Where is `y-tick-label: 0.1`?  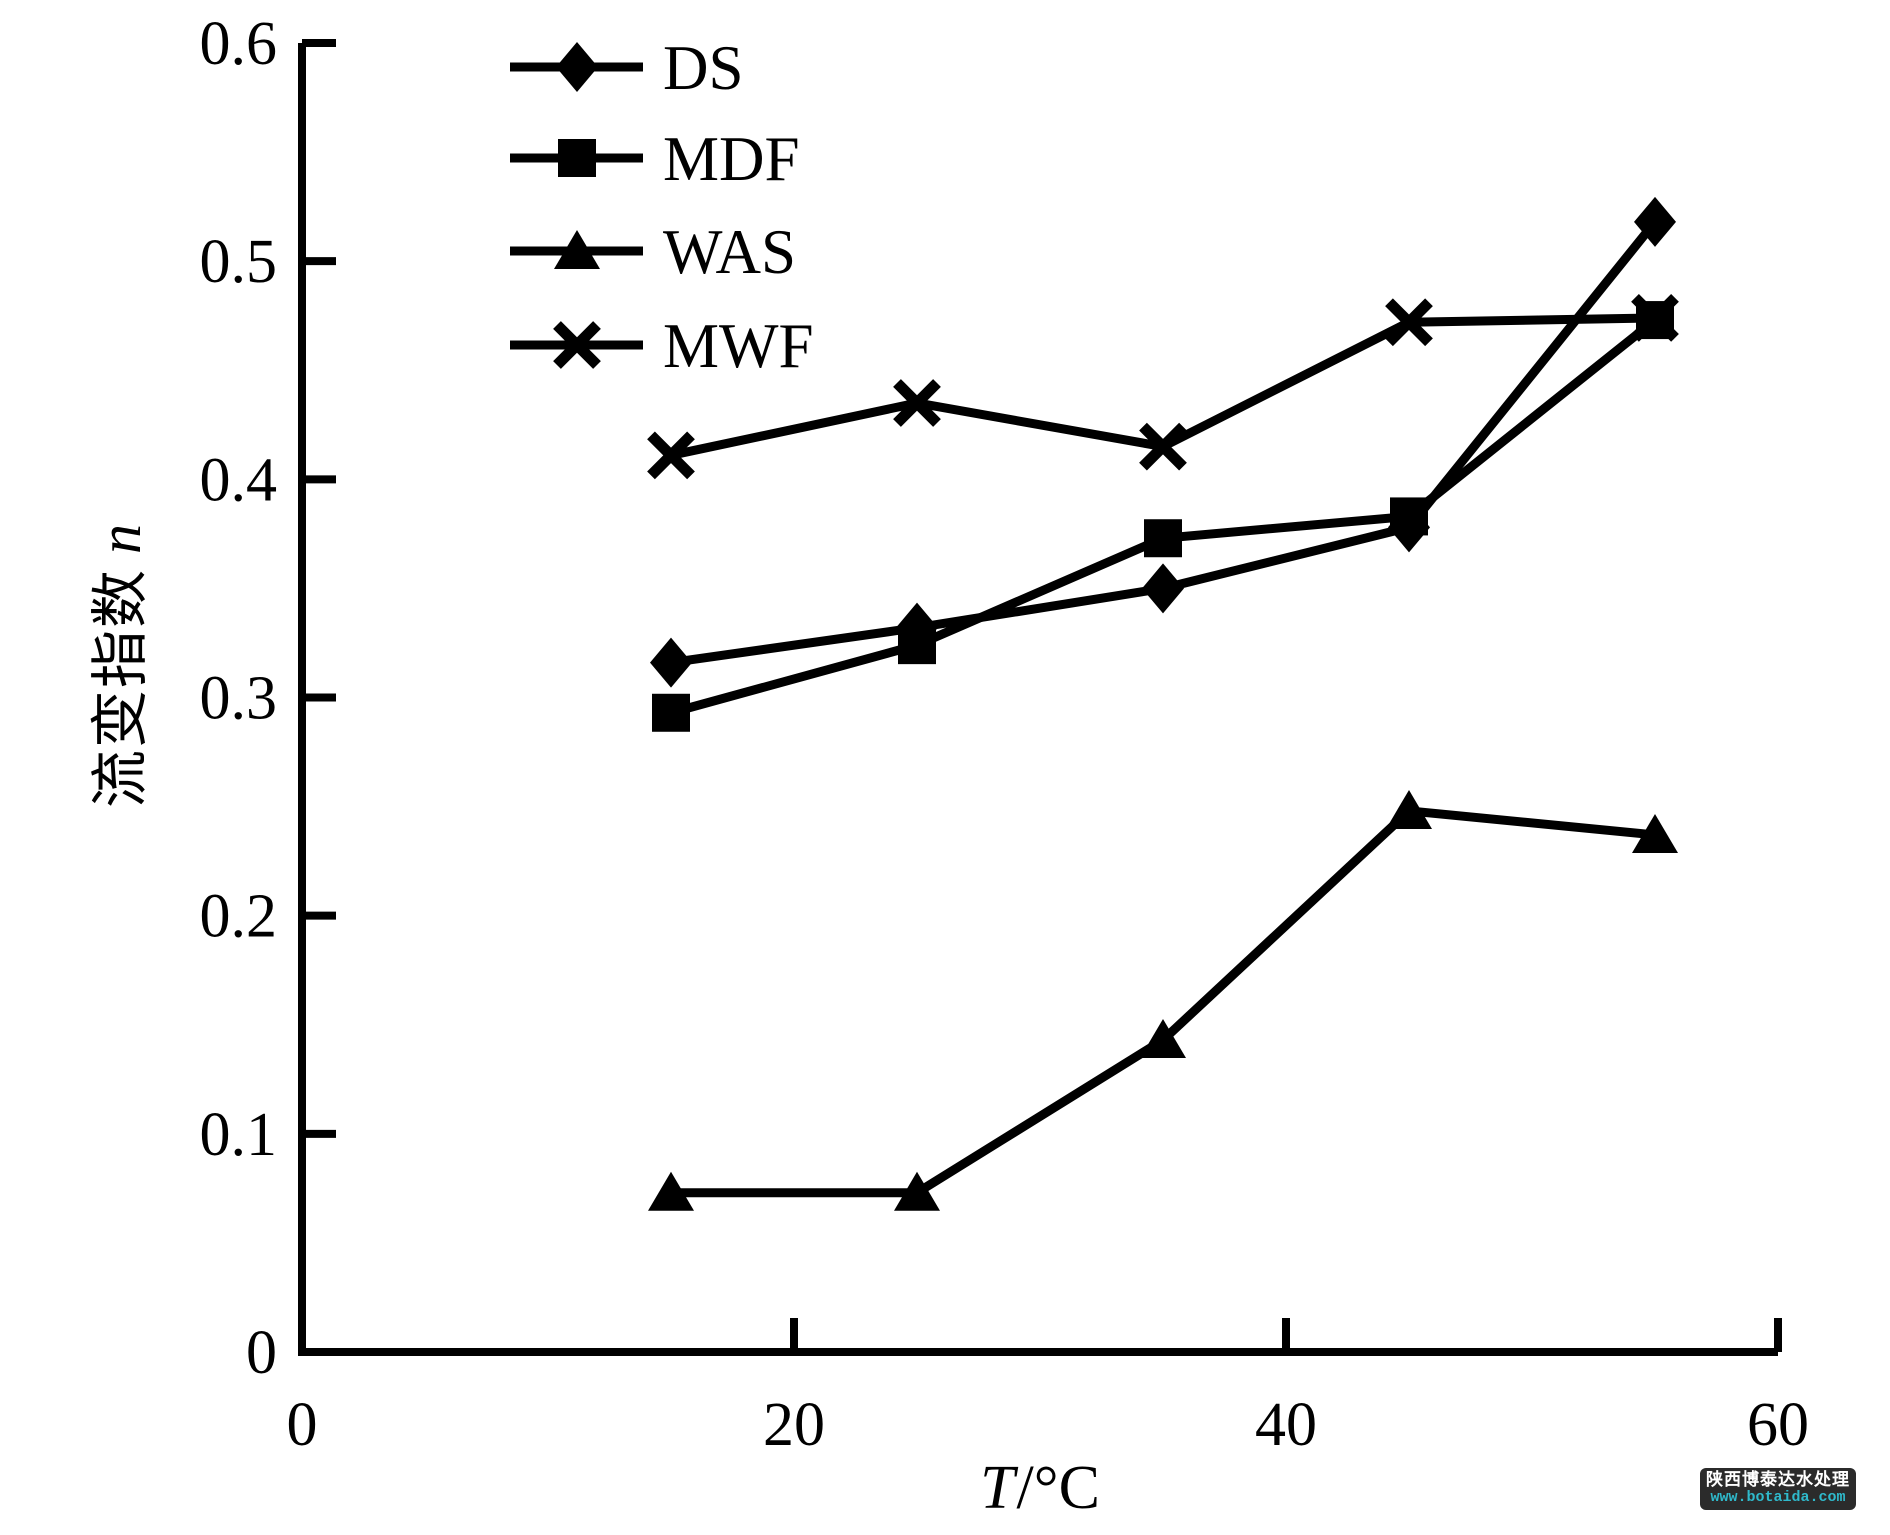 y-tick-label: 0.1 is located at coordinates (239, 1135).